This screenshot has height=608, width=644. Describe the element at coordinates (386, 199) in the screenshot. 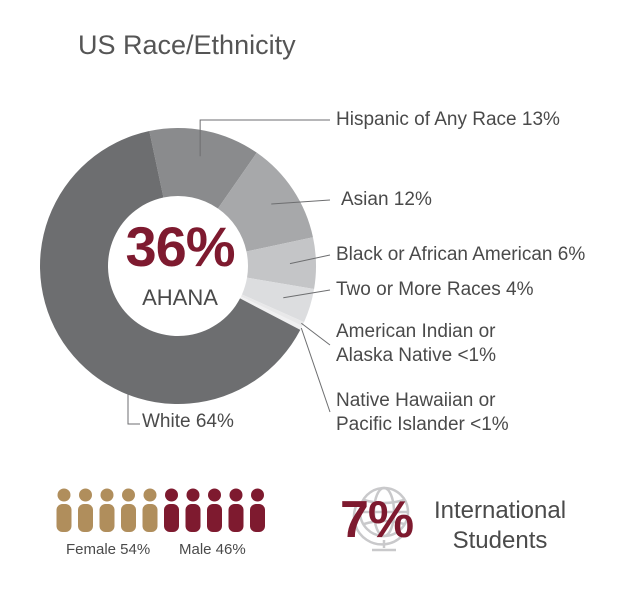

I see `label-asian: Asian 12%` at that location.